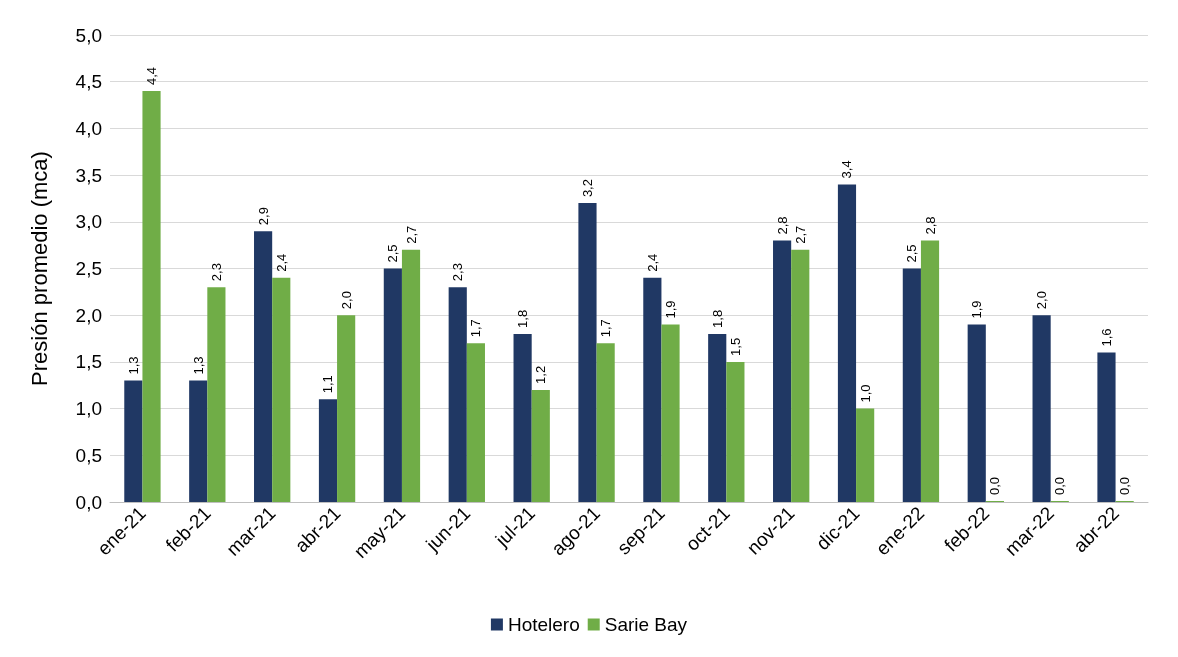 This screenshot has height=657, width=1178. I want to click on y-tick-label: 4,5, so click(88, 82).